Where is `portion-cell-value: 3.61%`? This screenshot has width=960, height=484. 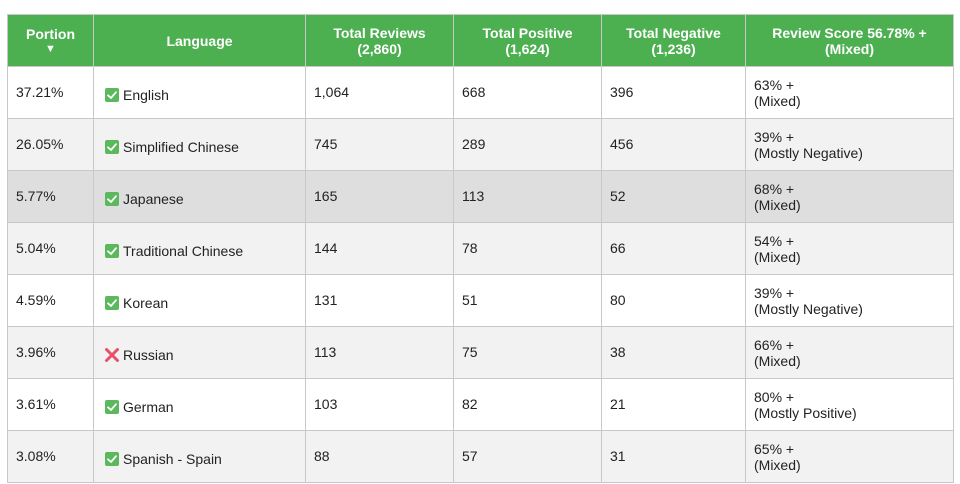
portion-cell-value: 3.61% is located at coordinates (36, 403).